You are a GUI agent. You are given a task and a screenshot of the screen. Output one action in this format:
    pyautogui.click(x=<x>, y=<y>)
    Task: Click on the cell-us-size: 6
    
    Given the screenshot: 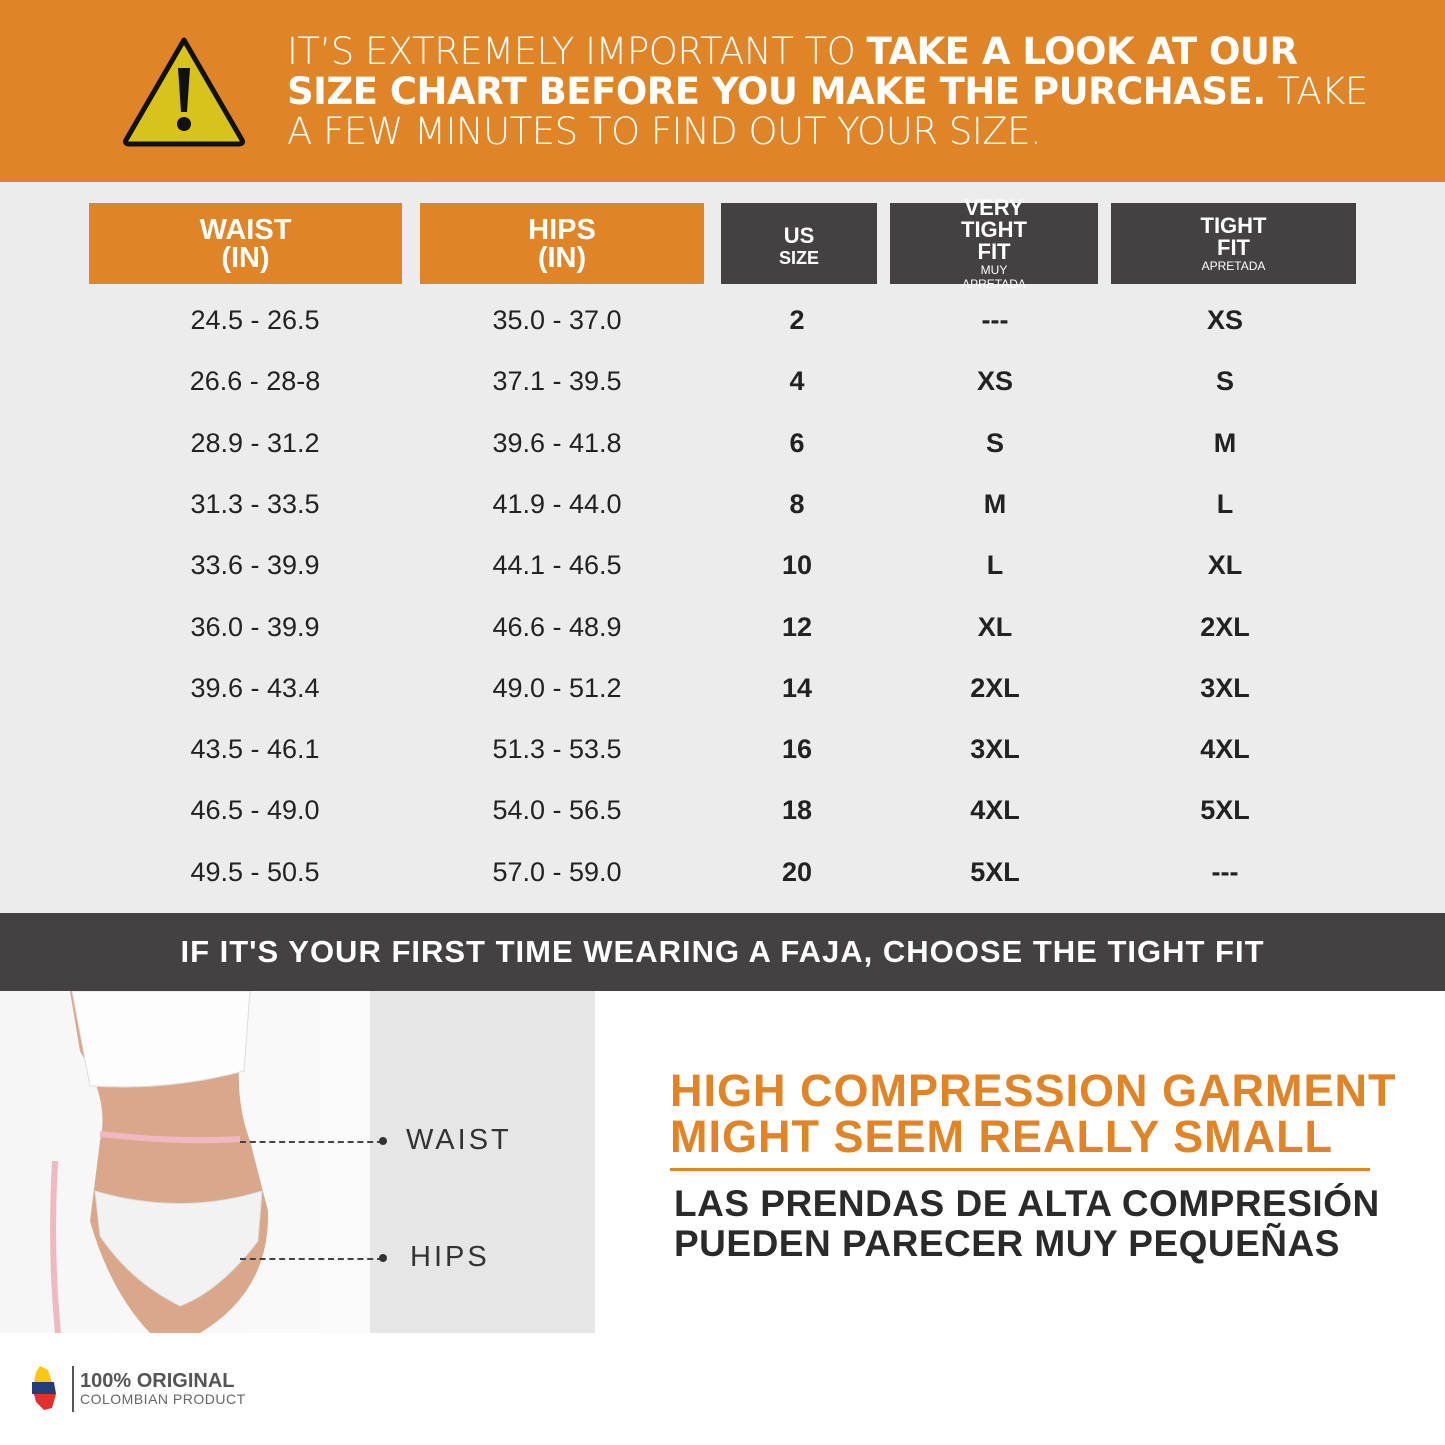 What is the action you would take?
    pyautogui.click(x=797, y=442)
    